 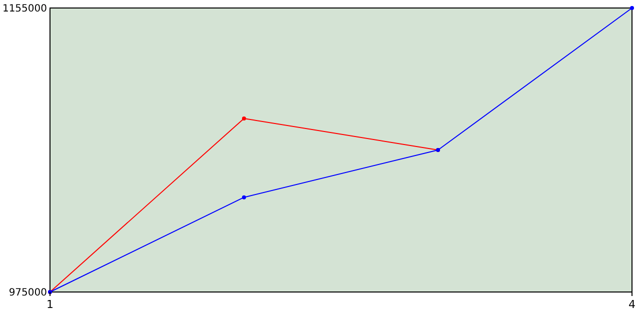 I want to click on x-tick-label: 4, so click(x=632, y=304).